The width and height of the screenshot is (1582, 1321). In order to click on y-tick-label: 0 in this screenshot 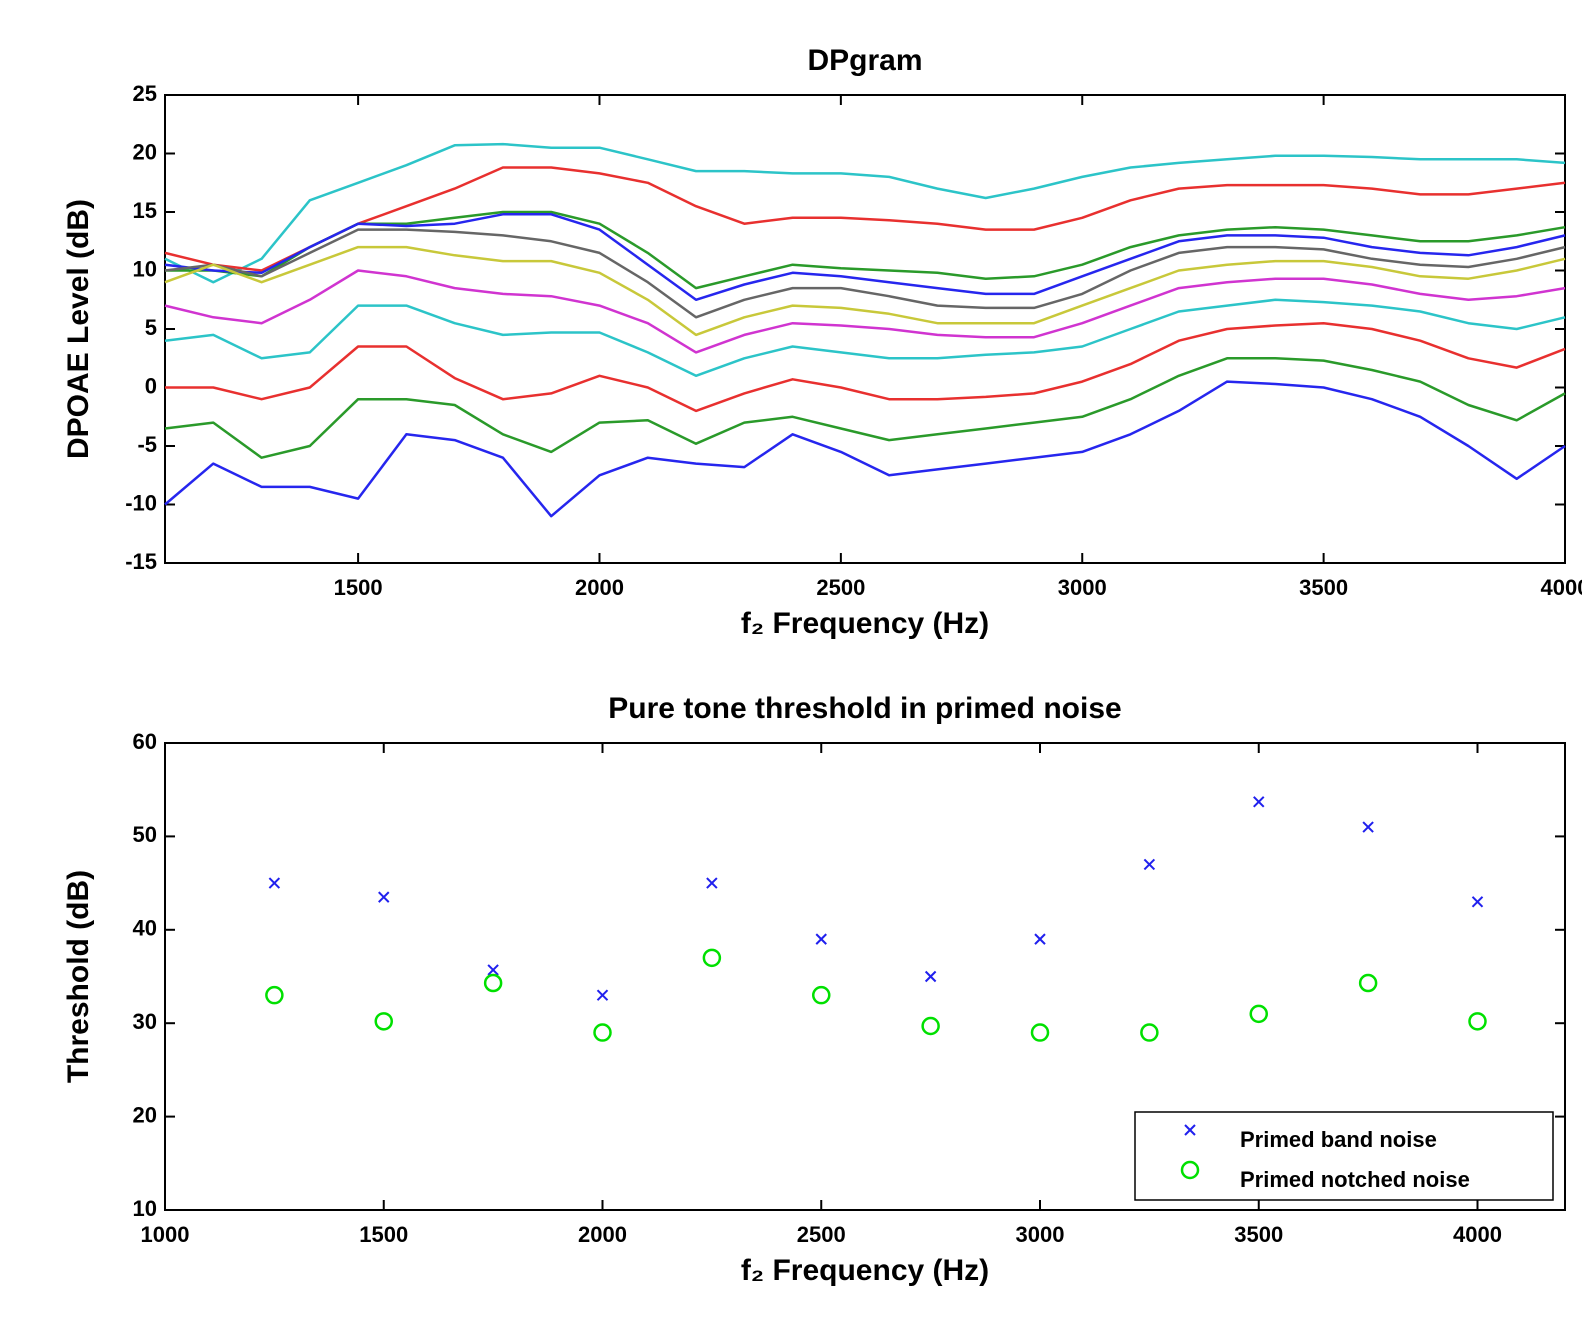, I will do `click(151, 385)`.